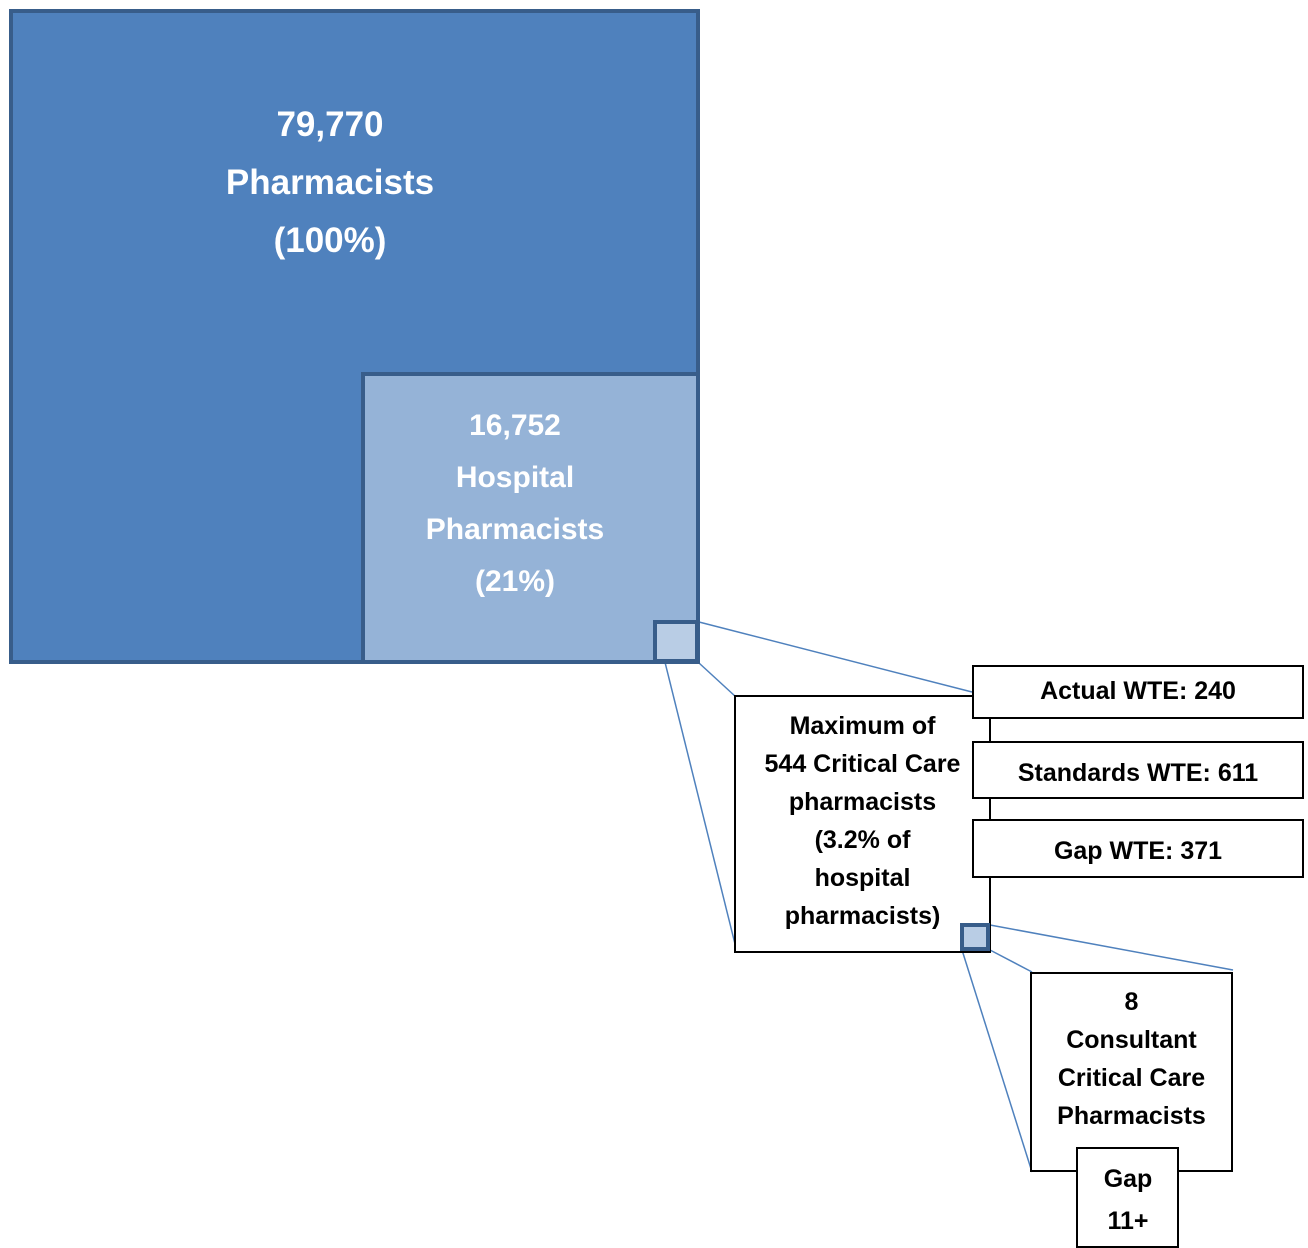  Describe the element at coordinates (862, 878) in the screenshot. I see `critical-care-line: hospital` at that location.